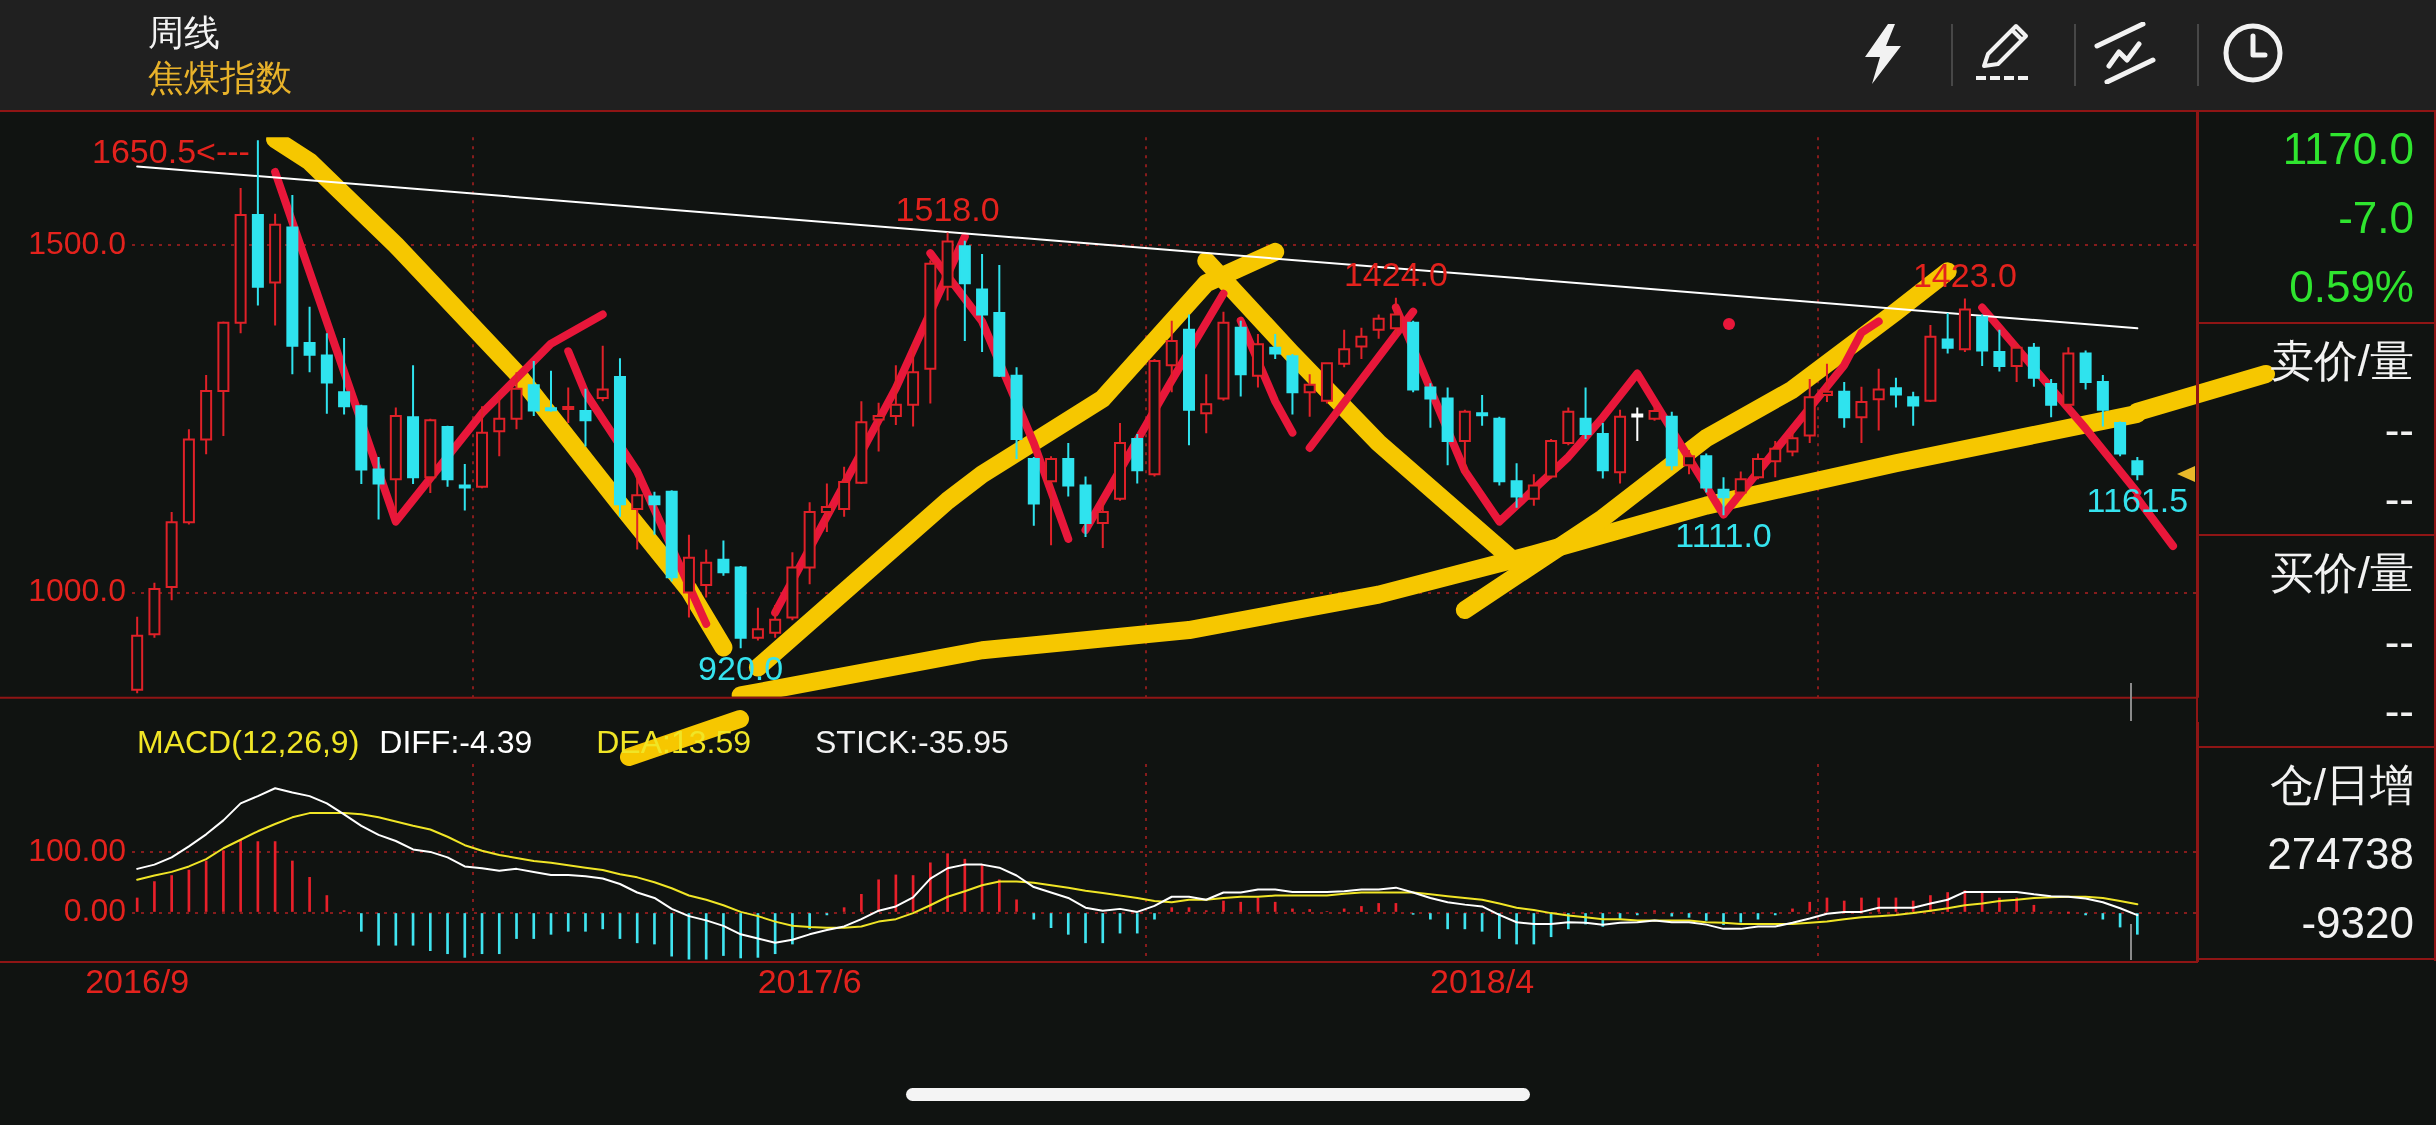 This screenshot has height=1125, width=2436. Describe the element at coordinates (171, 150) in the screenshot. I see `annotation: 1650.5<---` at that location.